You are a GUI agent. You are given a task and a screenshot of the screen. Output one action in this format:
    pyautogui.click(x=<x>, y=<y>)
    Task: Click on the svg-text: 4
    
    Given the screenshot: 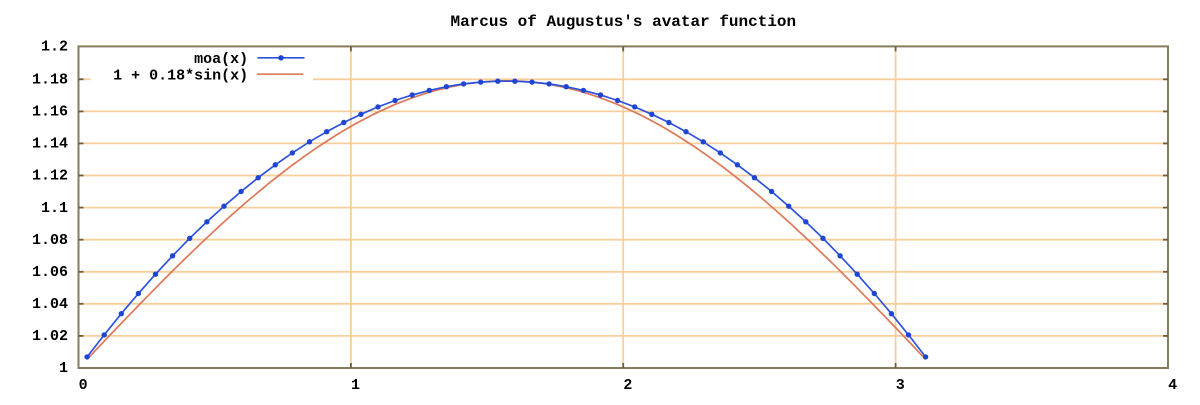 What is the action you would take?
    pyautogui.click(x=1172, y=385)
    